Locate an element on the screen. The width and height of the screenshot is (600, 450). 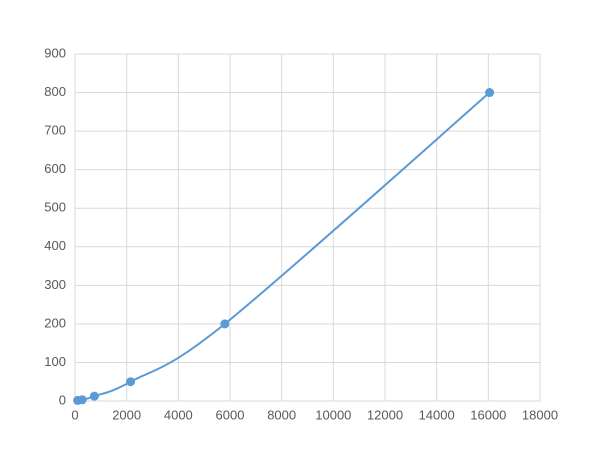
y-tick-label: 700 is located at coordinates (55, 130).